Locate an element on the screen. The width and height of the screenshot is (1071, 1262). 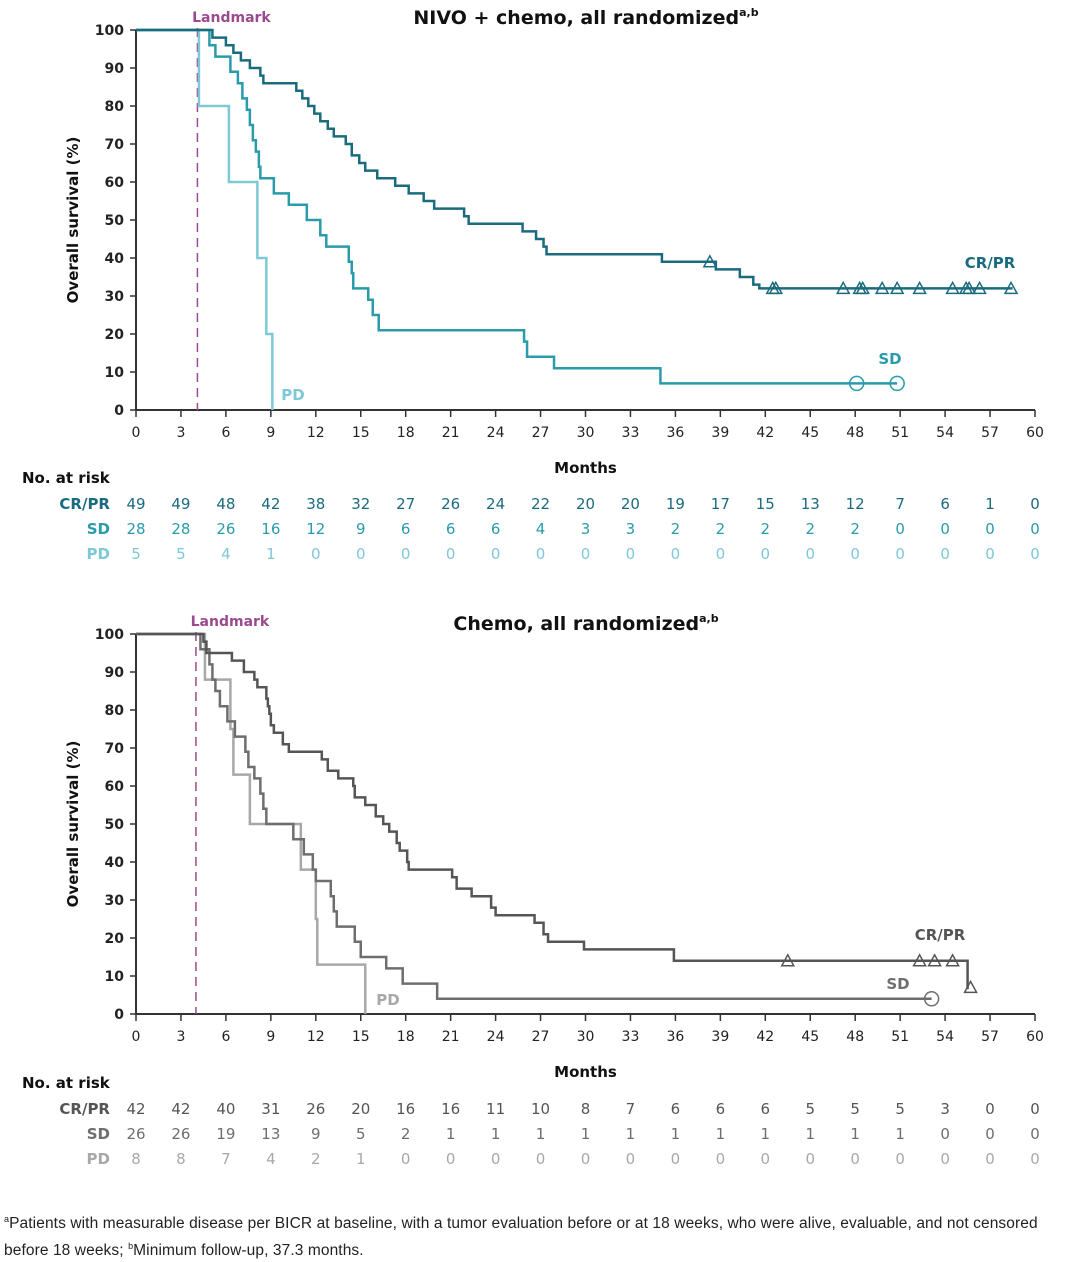
x-tick-label: 57 is located at coordinates (990, 433).